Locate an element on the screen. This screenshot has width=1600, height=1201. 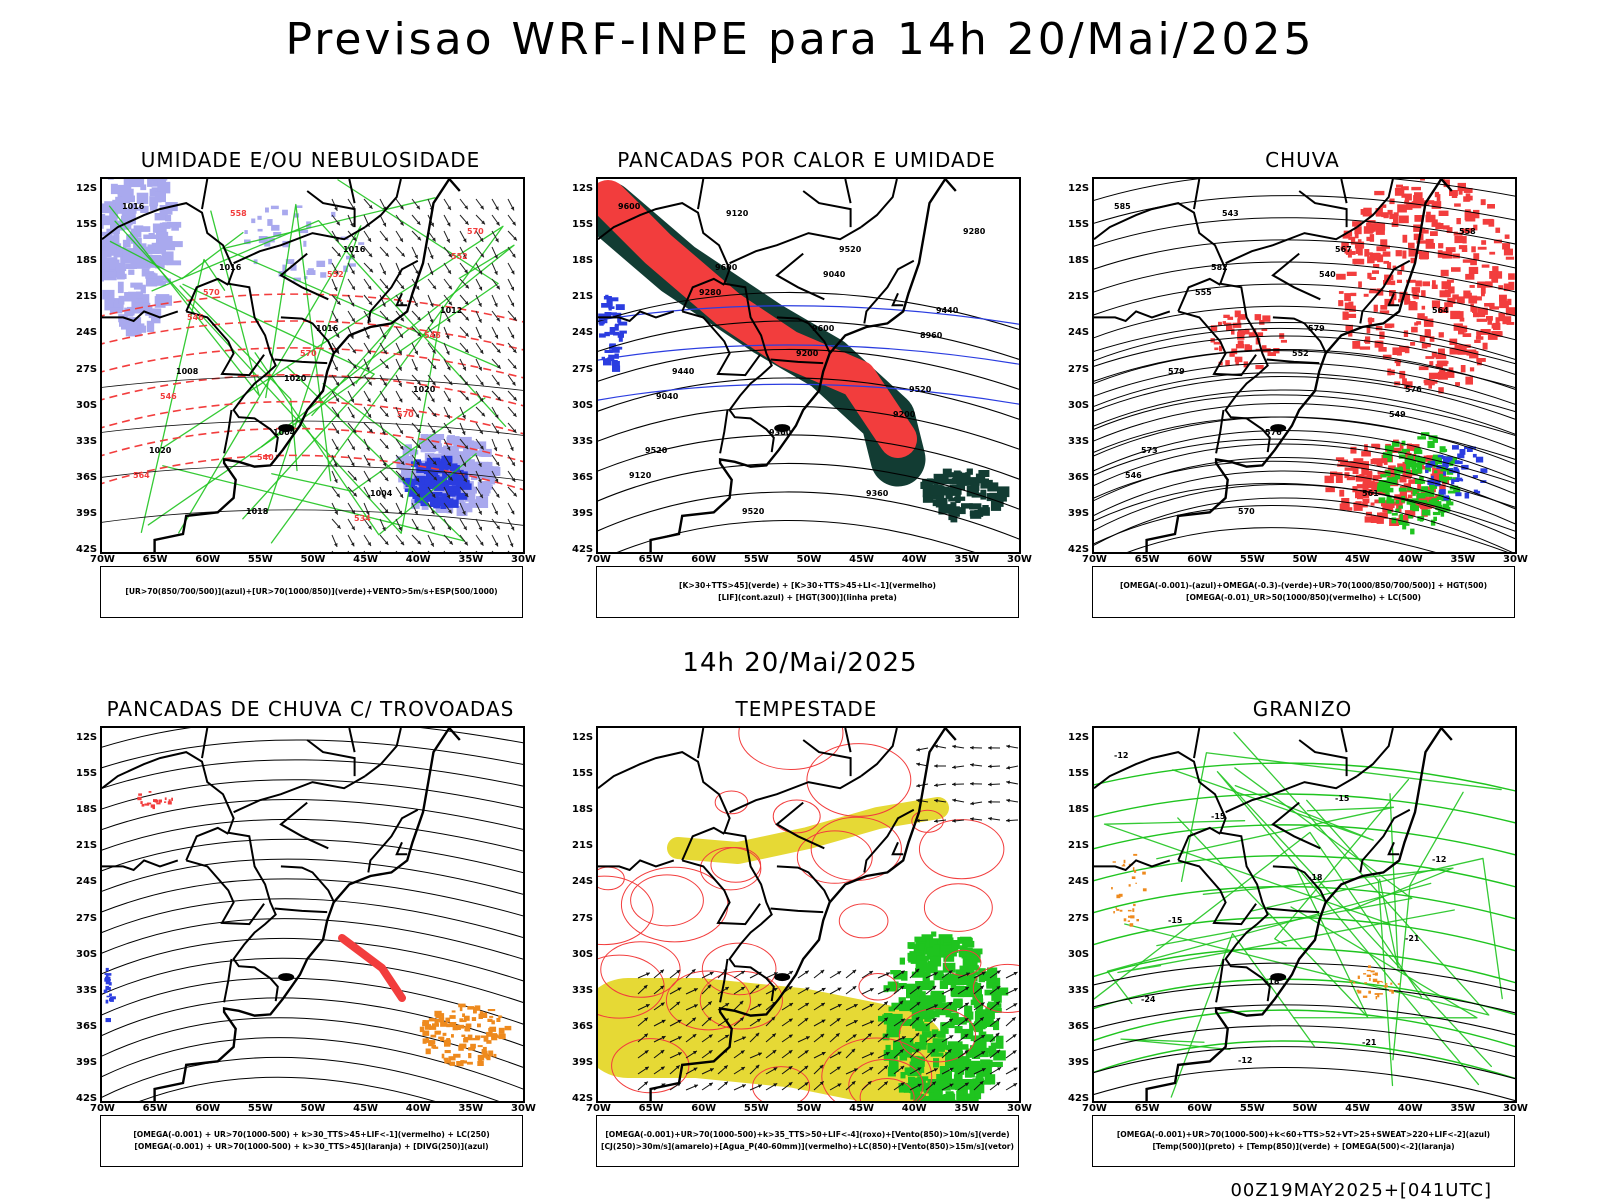
contour-label: 9200 is located at coordinates (807, 353).